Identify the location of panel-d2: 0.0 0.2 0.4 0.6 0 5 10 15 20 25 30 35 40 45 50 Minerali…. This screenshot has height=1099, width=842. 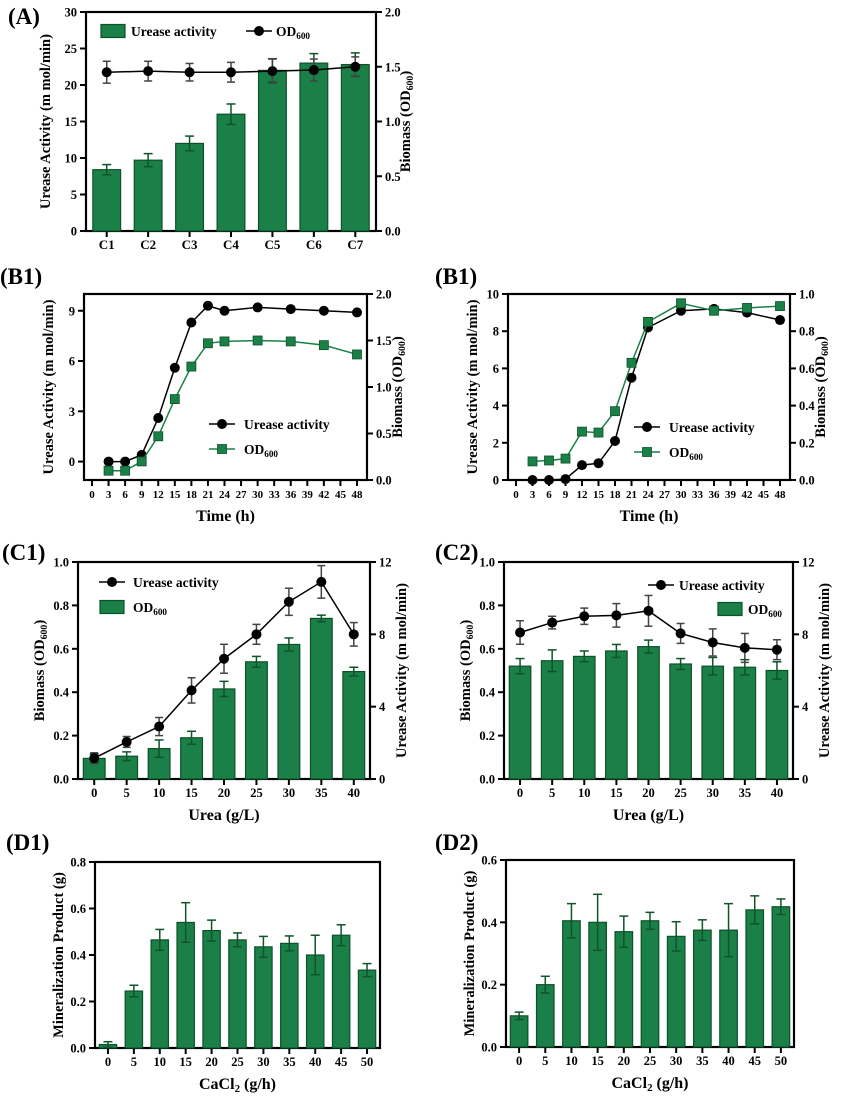
(631, 964).